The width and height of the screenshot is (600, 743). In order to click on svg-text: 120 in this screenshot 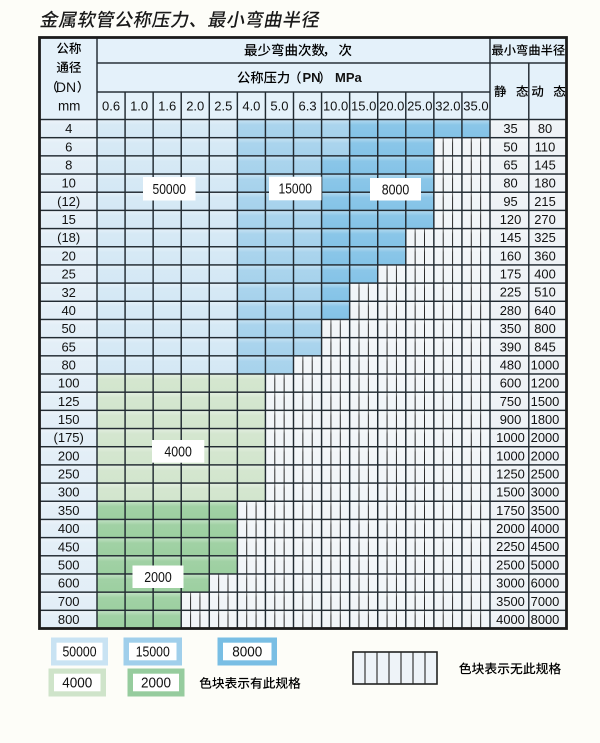, I will do `click(511, 219)`.